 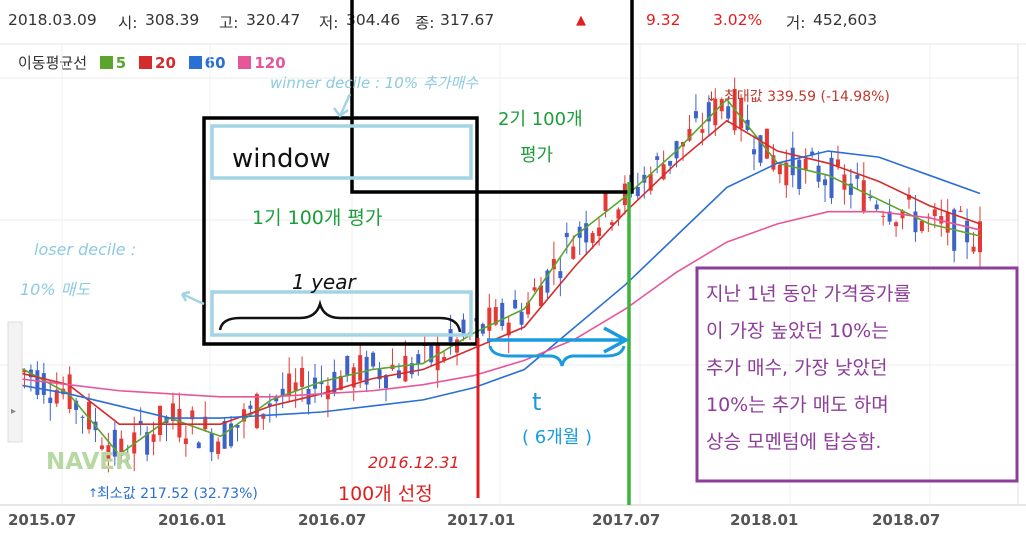 I want to click on loser-pointer-head, so click(x=185, y=296).